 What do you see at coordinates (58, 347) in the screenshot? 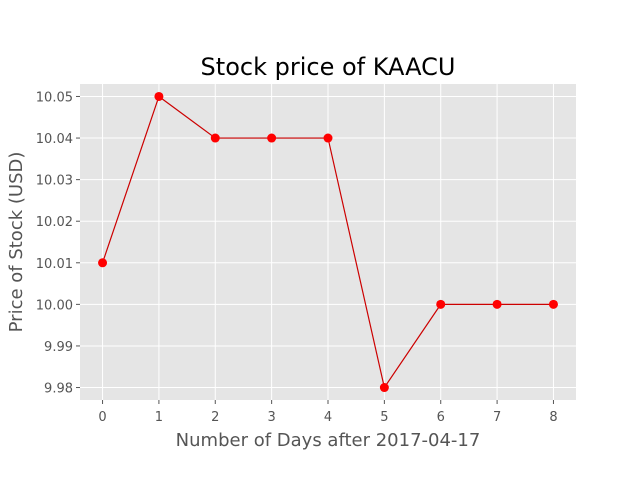
I see `y-tick-label: 9.99` at bounding box center [58, 347].